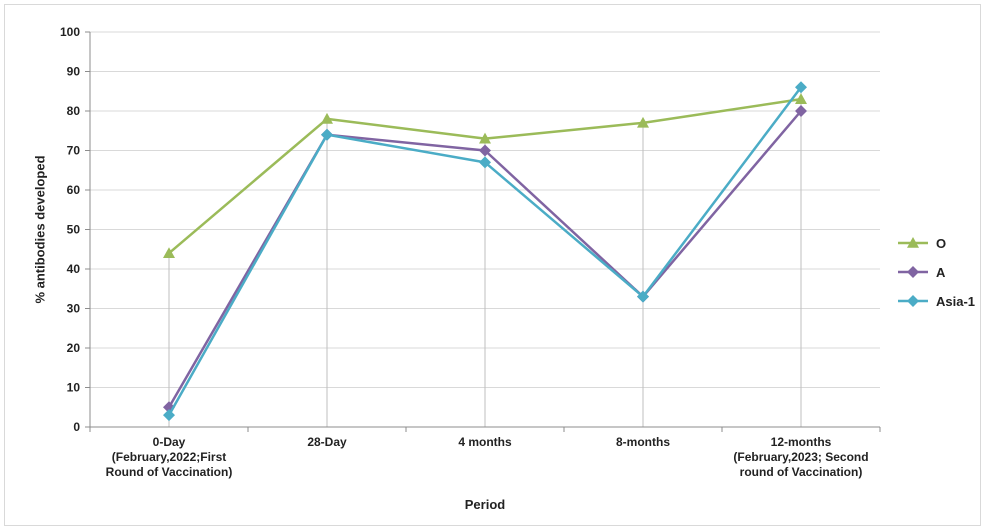 Image resolution: width=985 pixels, height=530 pixels. I want to click on x-tick-label-line: 12-months, so click(801, 442).